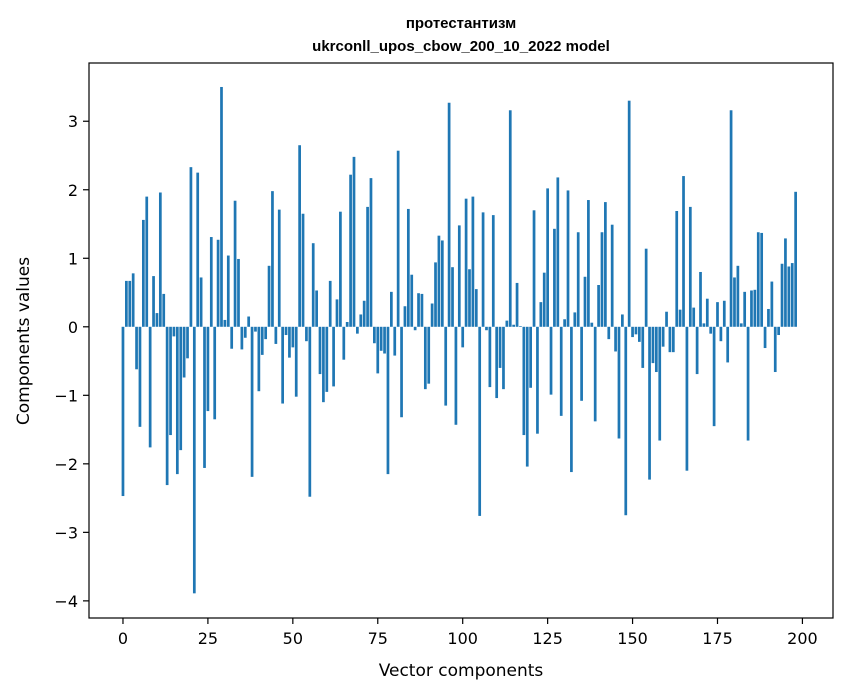 This screenshot has width=847, height=696. Describe the element at coordinates (73, 121) in the screenshot. I see `y-tick-label: 3` at that location.